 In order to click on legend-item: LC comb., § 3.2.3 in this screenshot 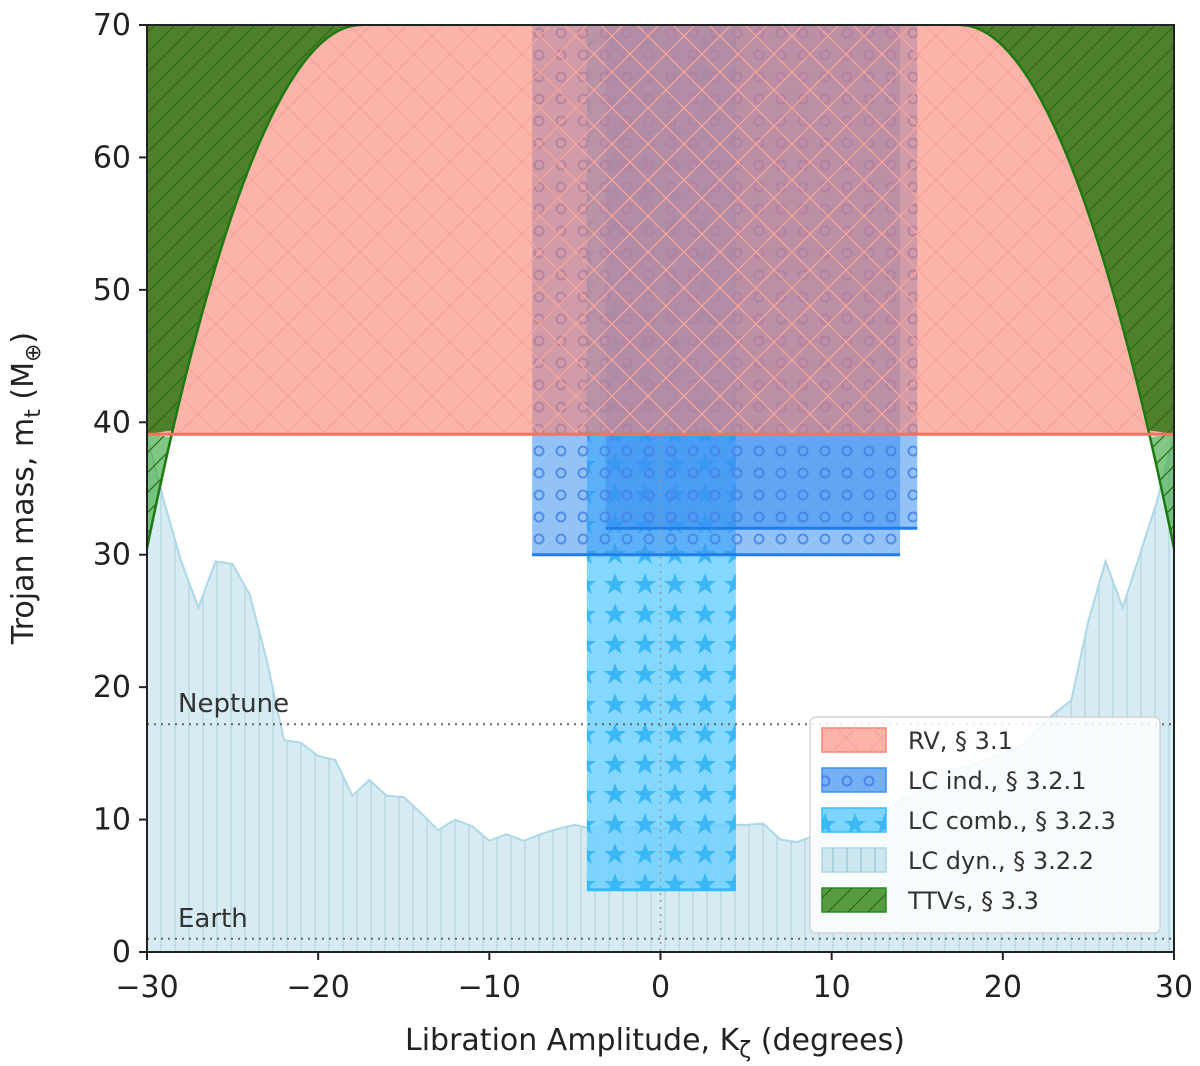, I will do `click(968, 821)`.